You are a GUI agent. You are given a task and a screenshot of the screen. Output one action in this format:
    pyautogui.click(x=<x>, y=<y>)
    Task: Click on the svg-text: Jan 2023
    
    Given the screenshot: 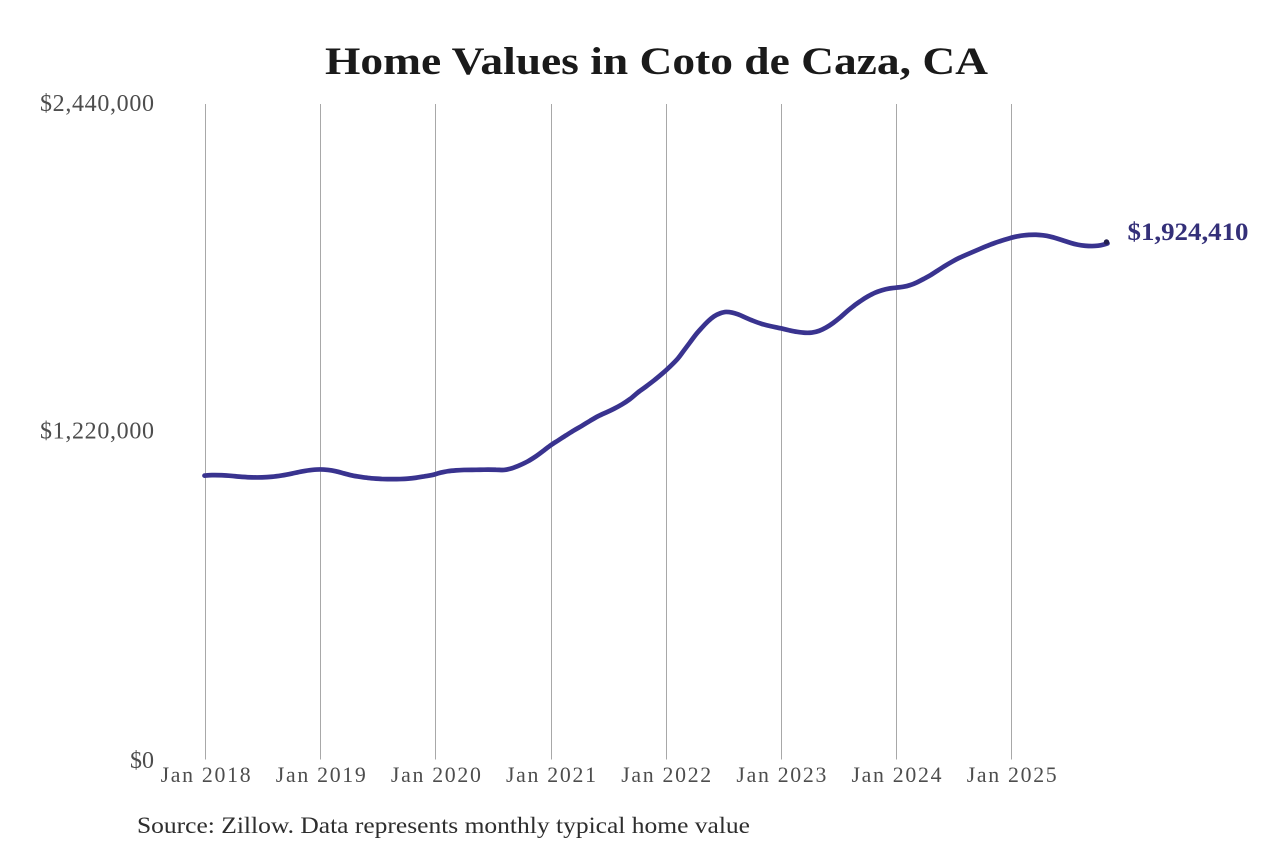 What is the action you would take?
    pyautogui.click(x=781, y=775)
    